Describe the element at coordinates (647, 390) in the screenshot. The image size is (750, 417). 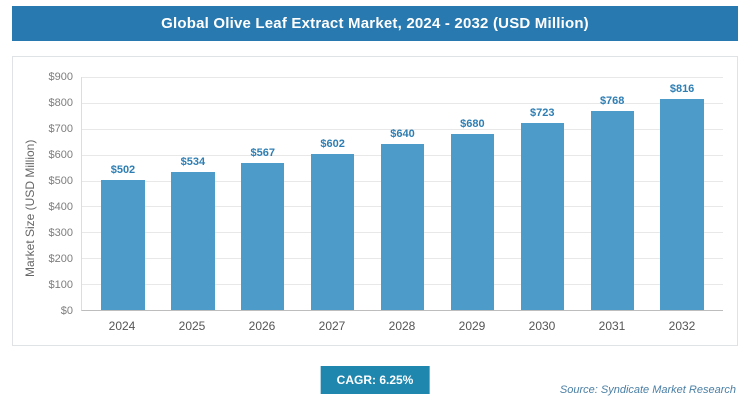
I see `source-text: Source: Syndicate Market Research` at that location.